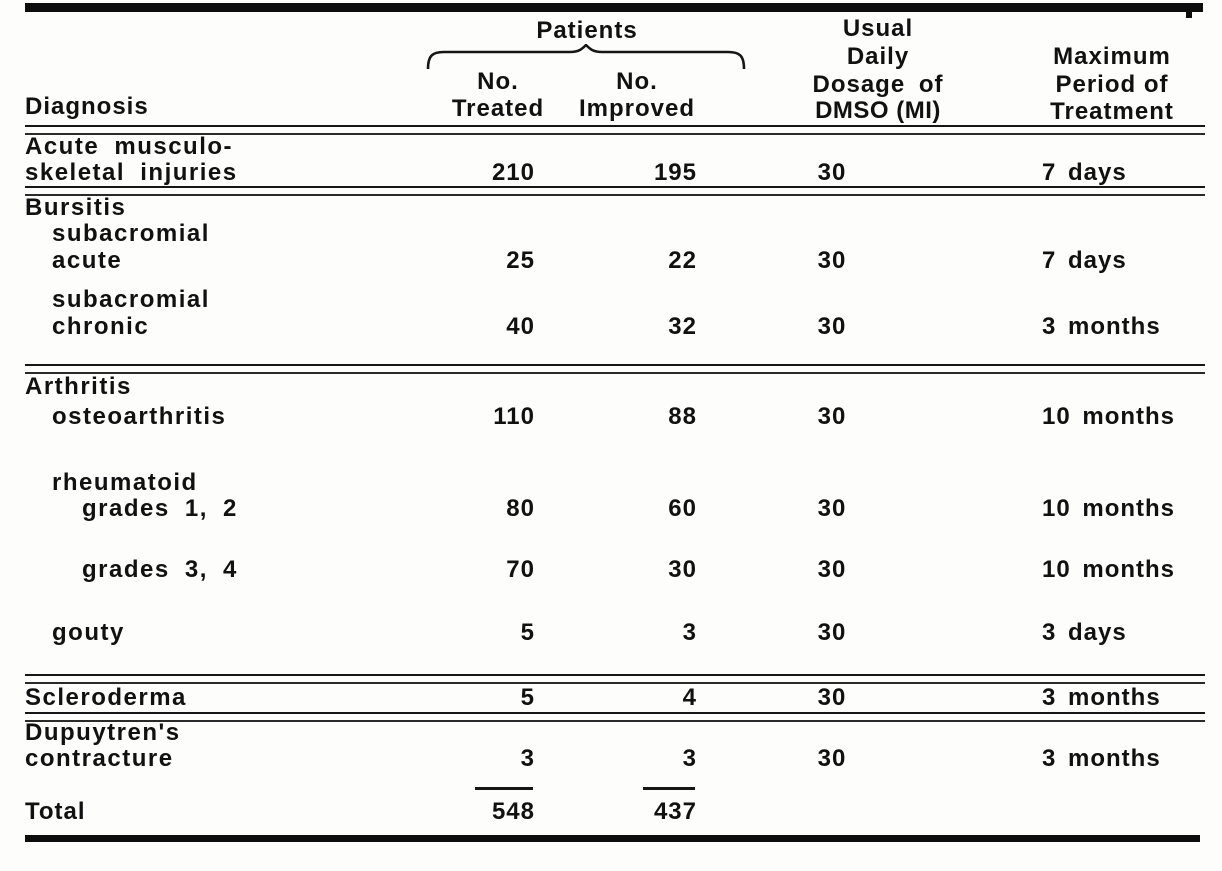 The width and height of the screenshot is (1222, 871). What do you see at coordinates (78, 386) in the screenshot?
I see `diagnosis-cell: Arthritis` at bounding box center [78, 386].